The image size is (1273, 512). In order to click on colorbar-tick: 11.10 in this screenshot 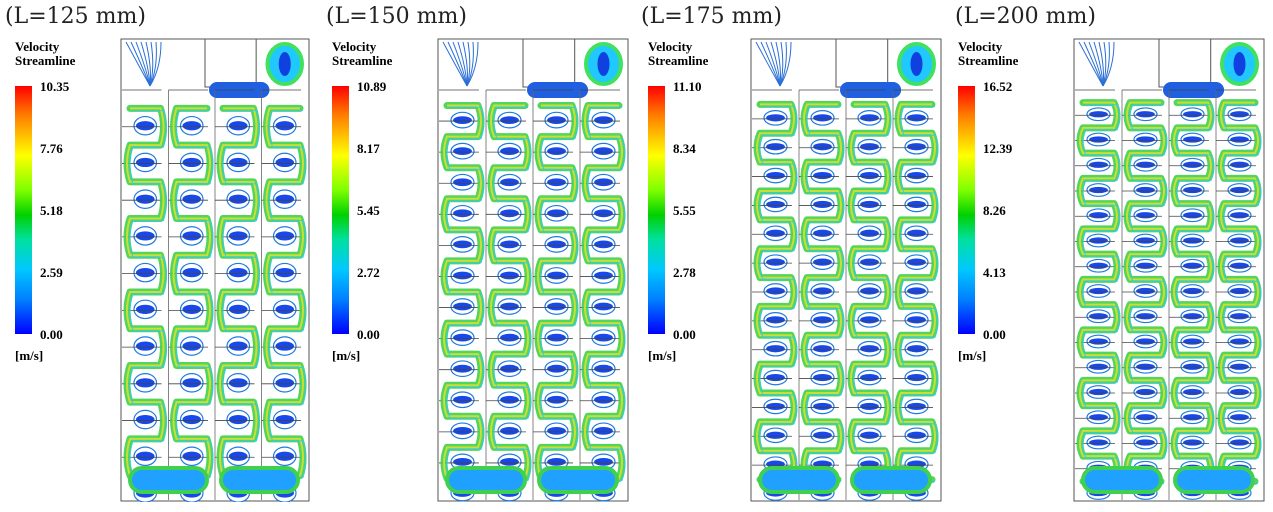, I will do `click(687, 86)`.